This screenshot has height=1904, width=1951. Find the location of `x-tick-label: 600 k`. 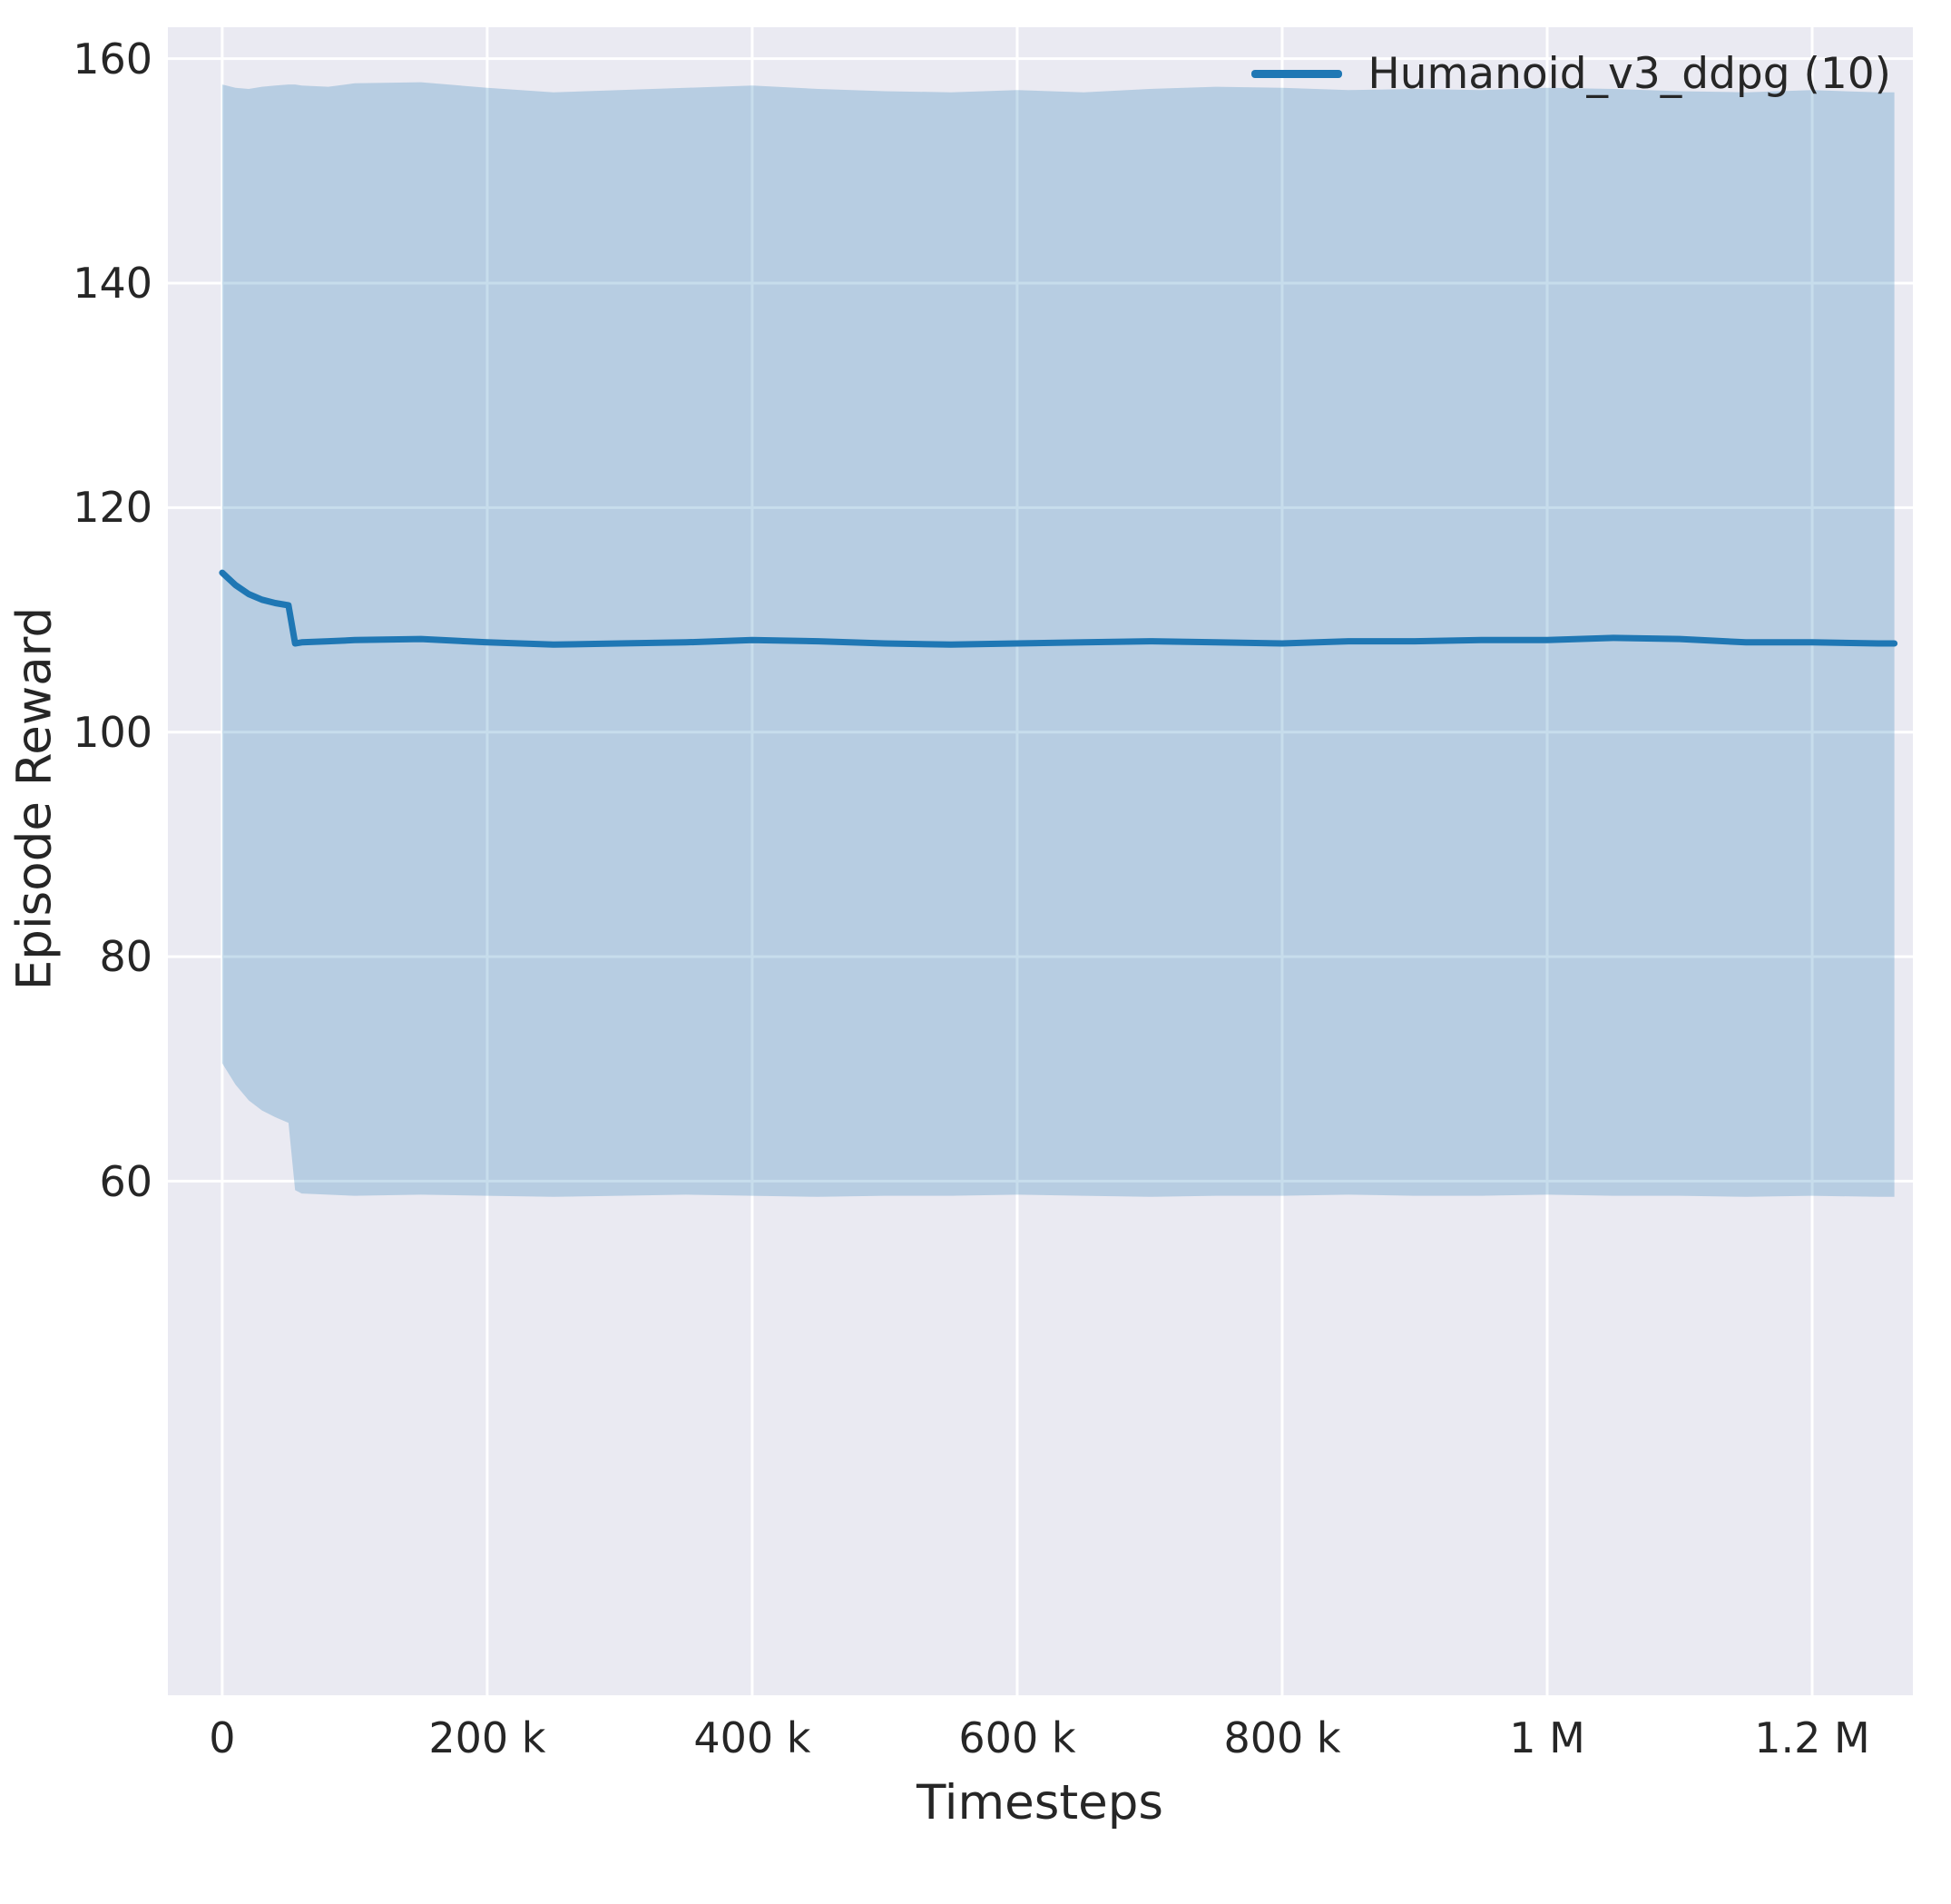

x-tick-label: 600 k is located at coordinates (1017, 1737).